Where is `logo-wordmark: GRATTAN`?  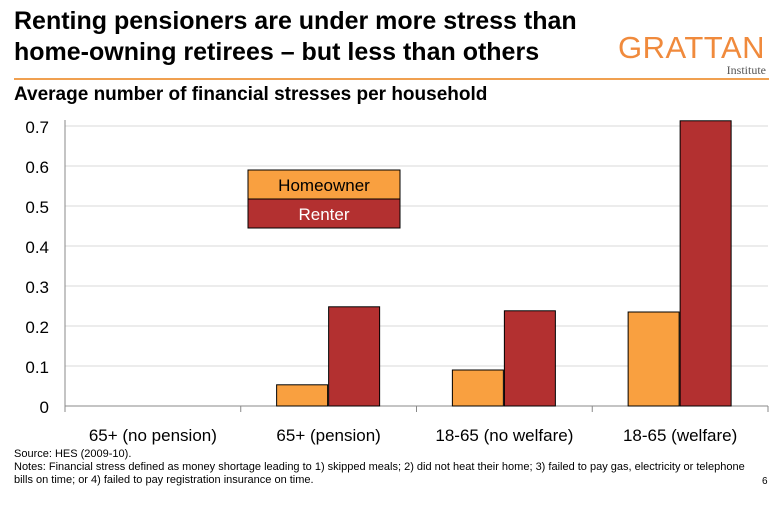
logo-wordmark: GRATTAN is located at coordinates (692, 47).